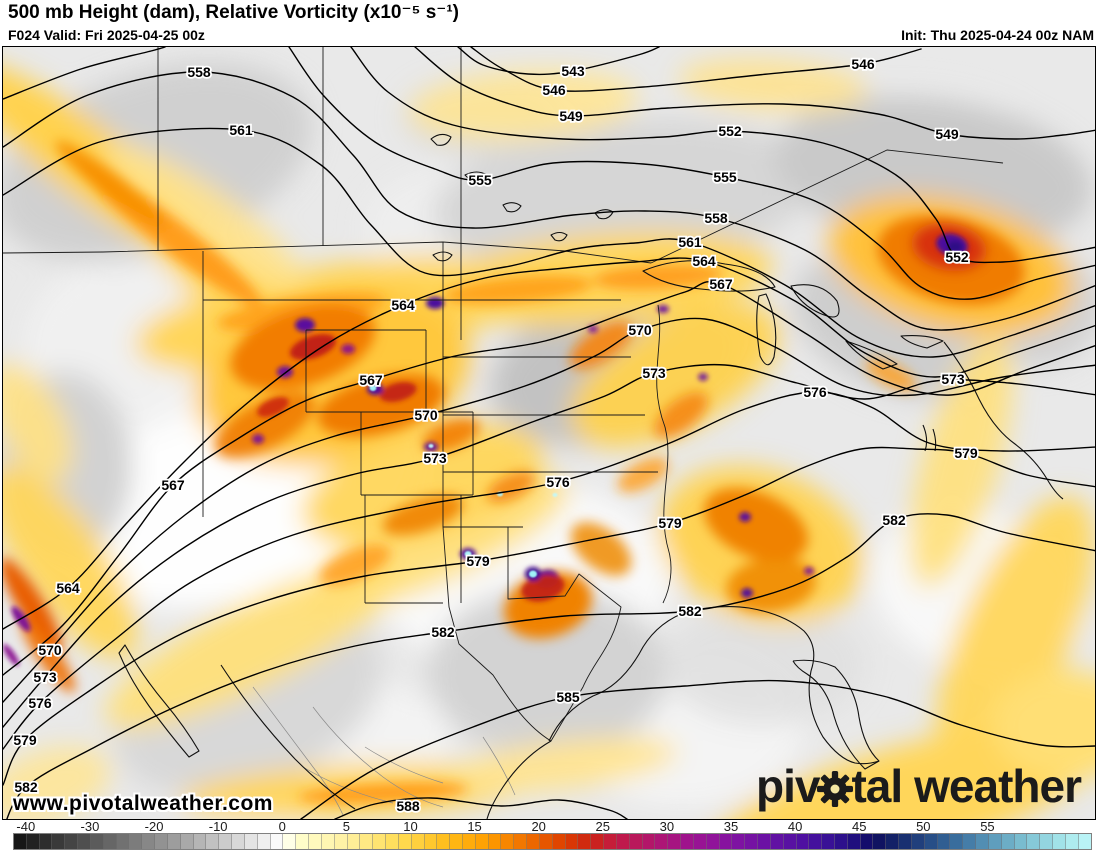  What do you see at coordinates (730, 131) in the screenshot?
I see `svg-text: 552` at bounding box center [730, 131].